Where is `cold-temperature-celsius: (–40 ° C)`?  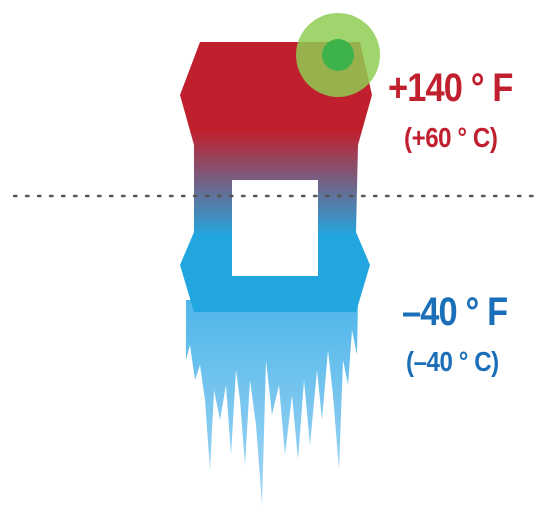
cold-temperature-celsius: (–40 ° C) is located at coordinates (452, 361).